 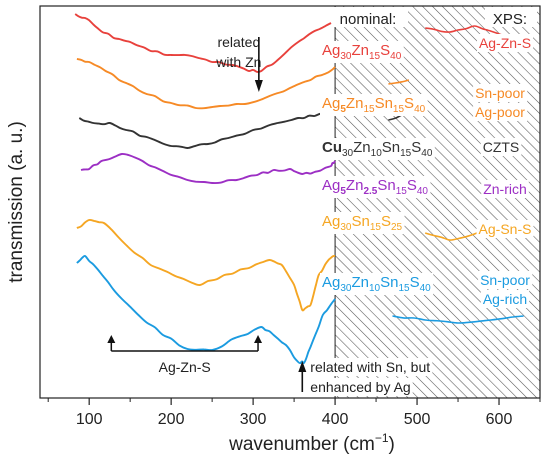 I want to click on series-label-4: Ag5Zn2.5Sn15S40, so click(x=375, y=187).